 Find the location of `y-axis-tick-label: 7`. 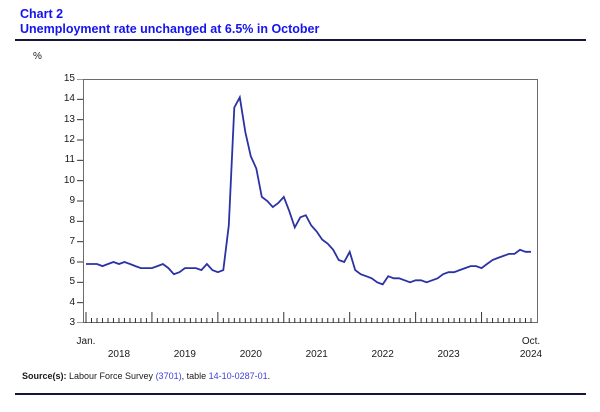

y-axis-tick-label: 7 is located at coordinates (72, 241).